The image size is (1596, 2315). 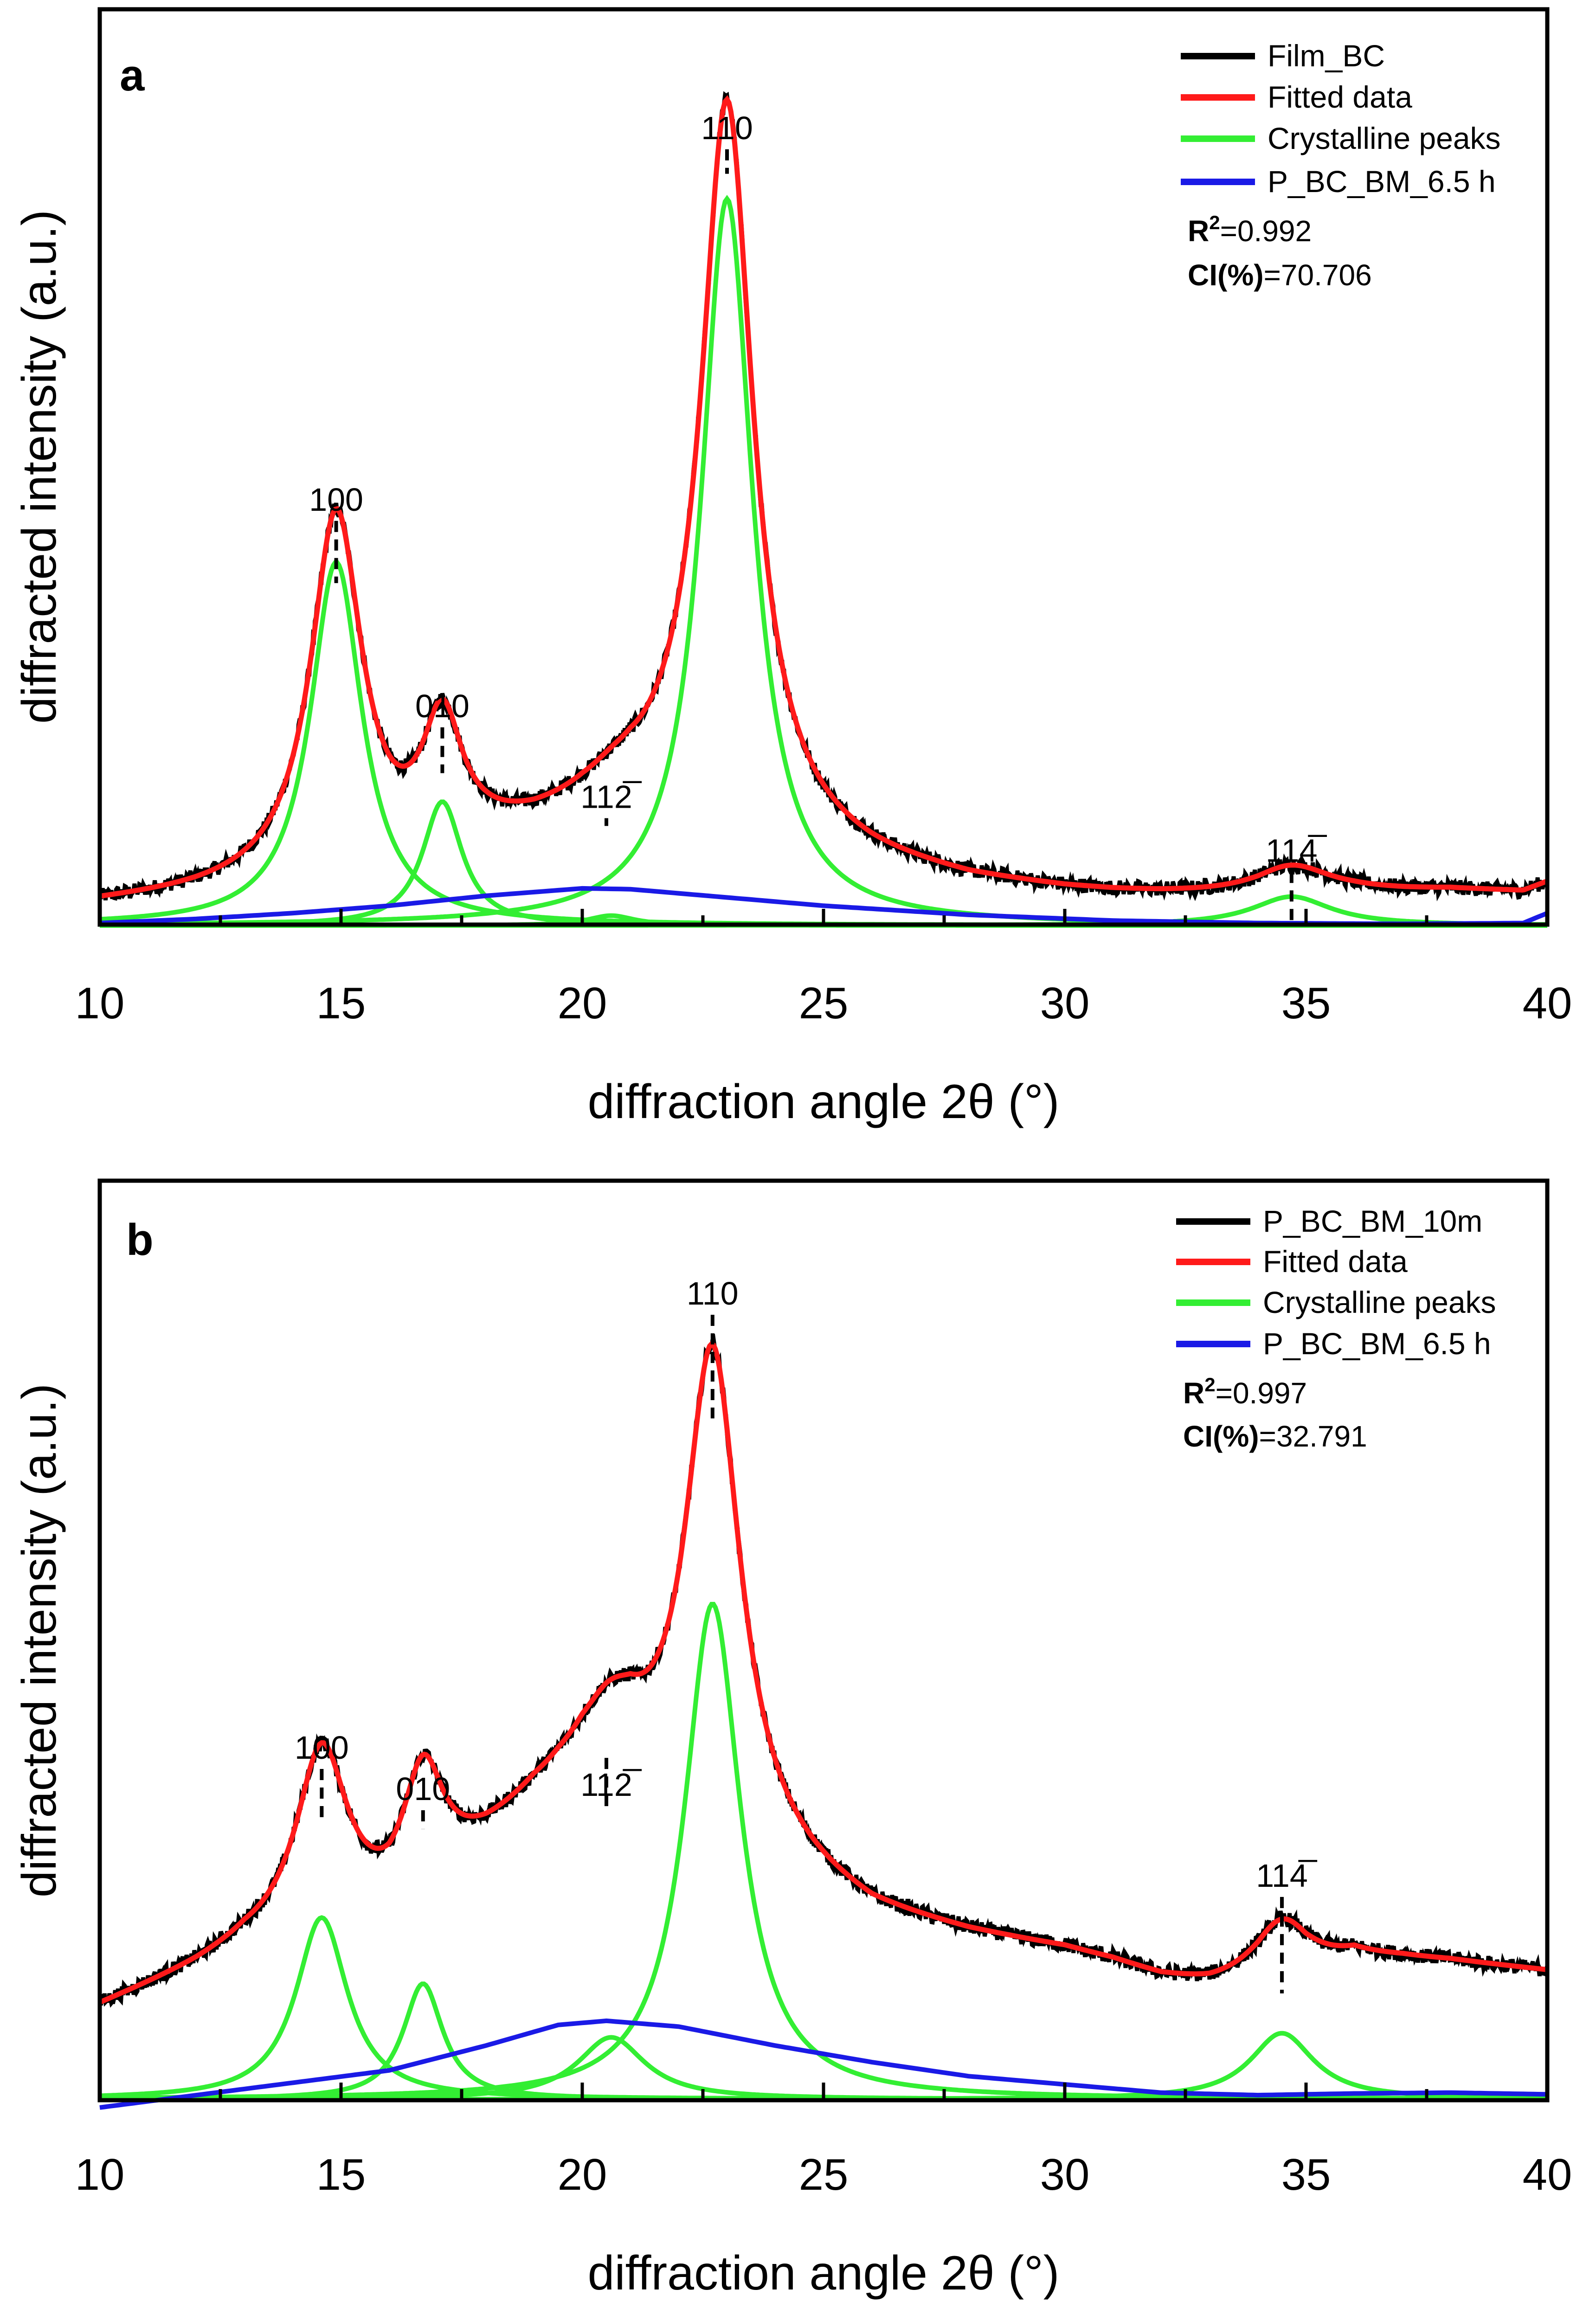 I want to click on legend-label-raw: P_BC_BM_10m, so click(x=1373, y=1221).